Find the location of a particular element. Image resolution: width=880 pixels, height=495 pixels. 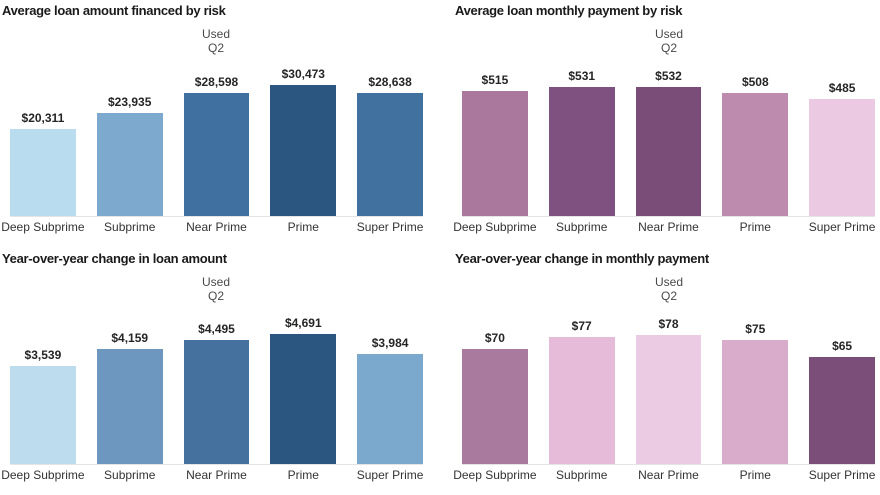

bar-value-label: $70 is located at coordinates (494, 338).